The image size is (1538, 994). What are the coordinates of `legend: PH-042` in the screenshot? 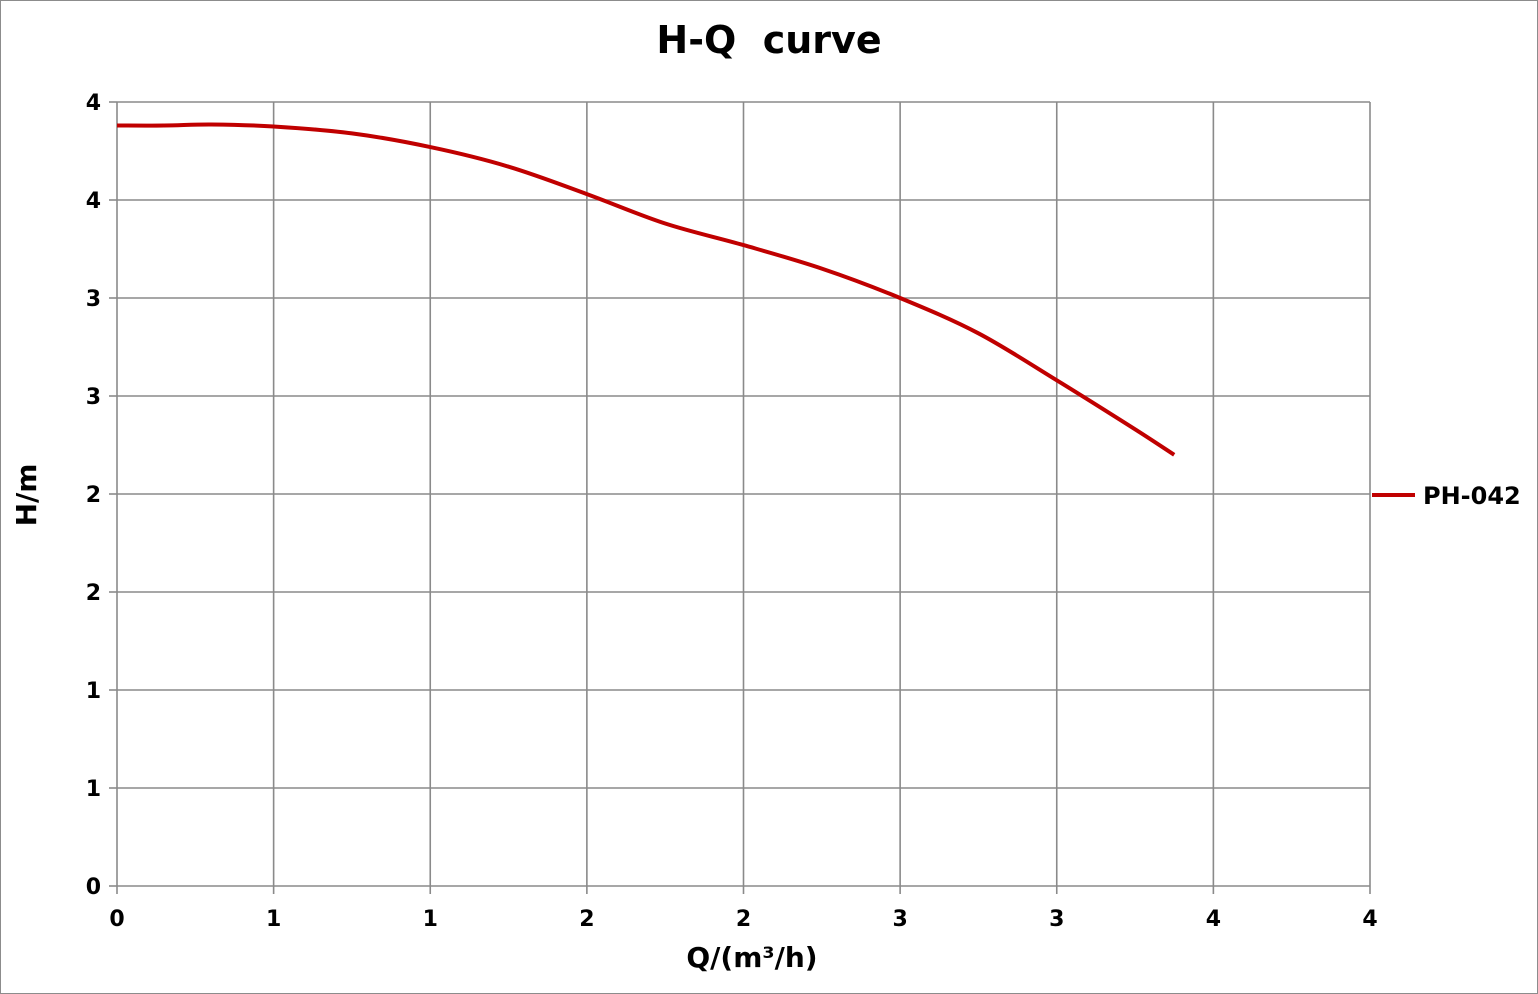 It's located at (1446, 496).